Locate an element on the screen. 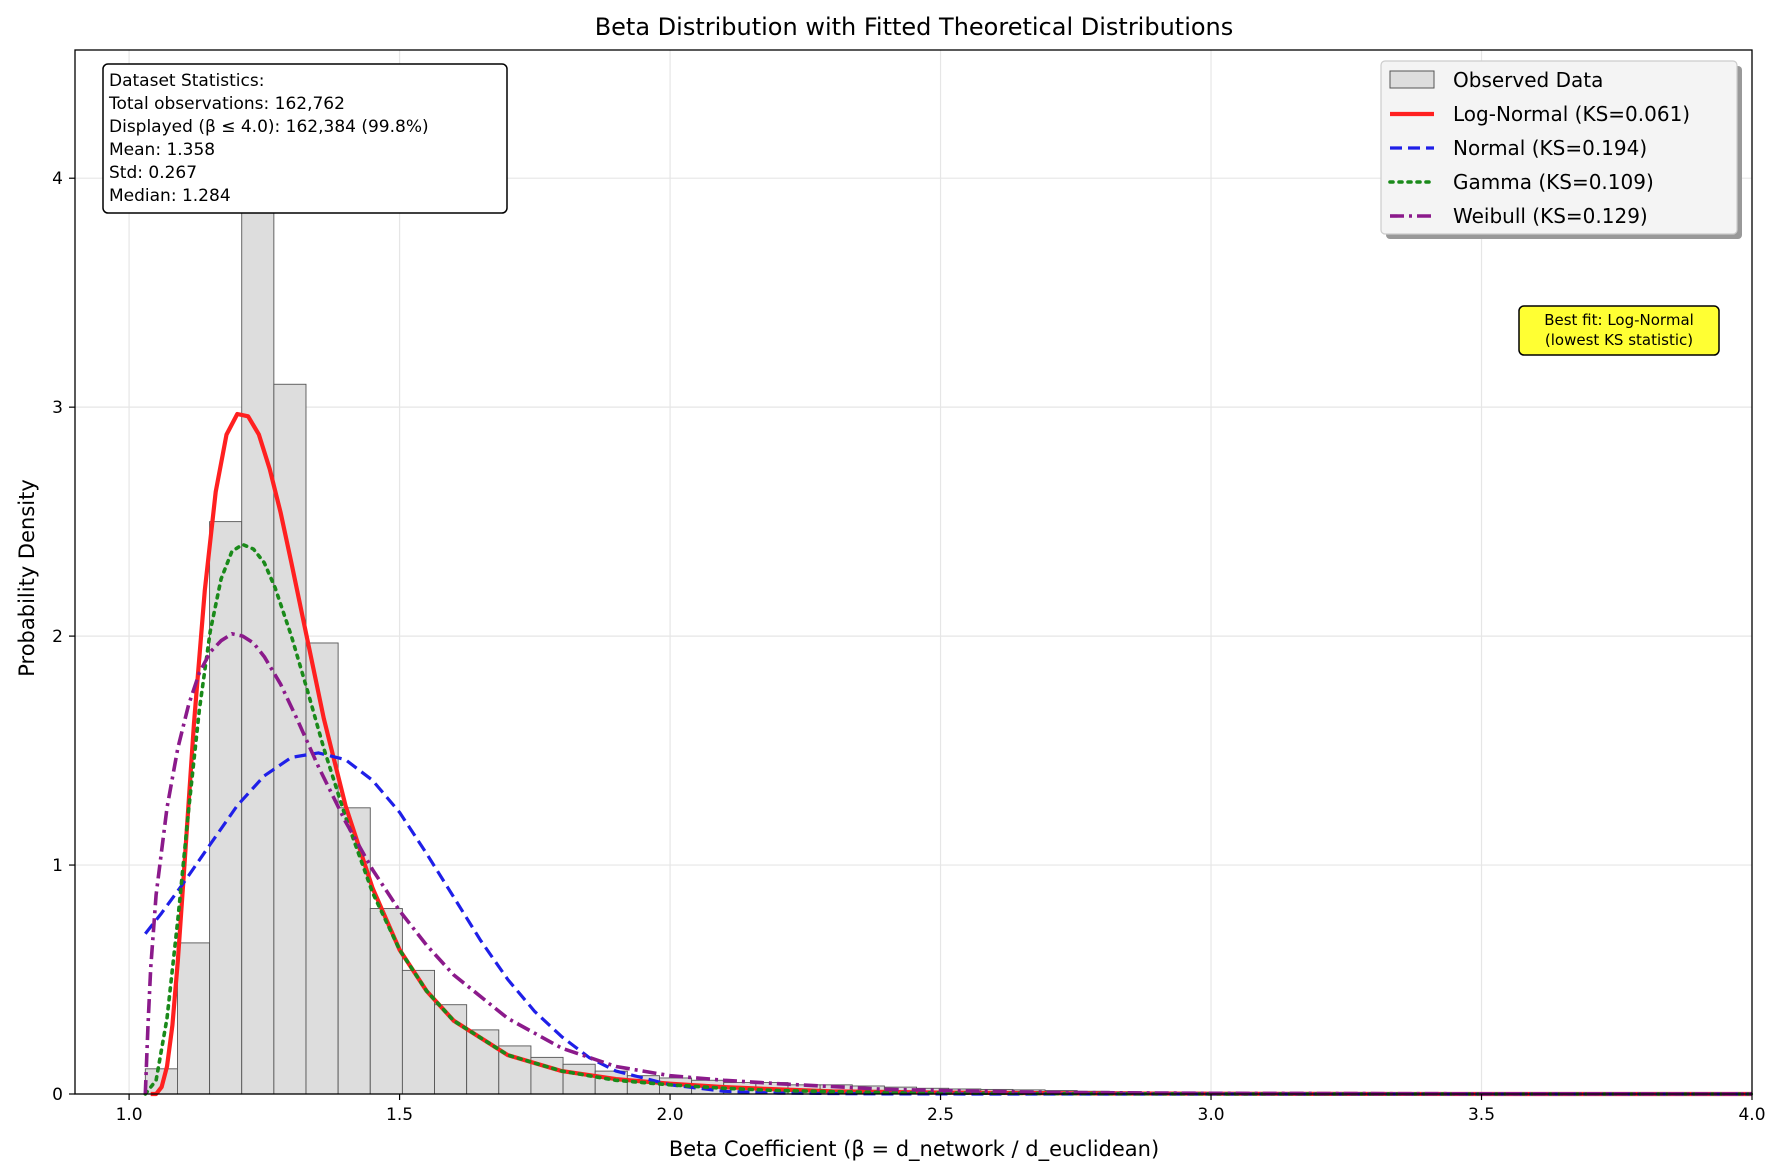 The height and width of the screenshot is (1175, 1776). best-fit-line: (lowest KS statistic) is located at coordinates (1619, 340).